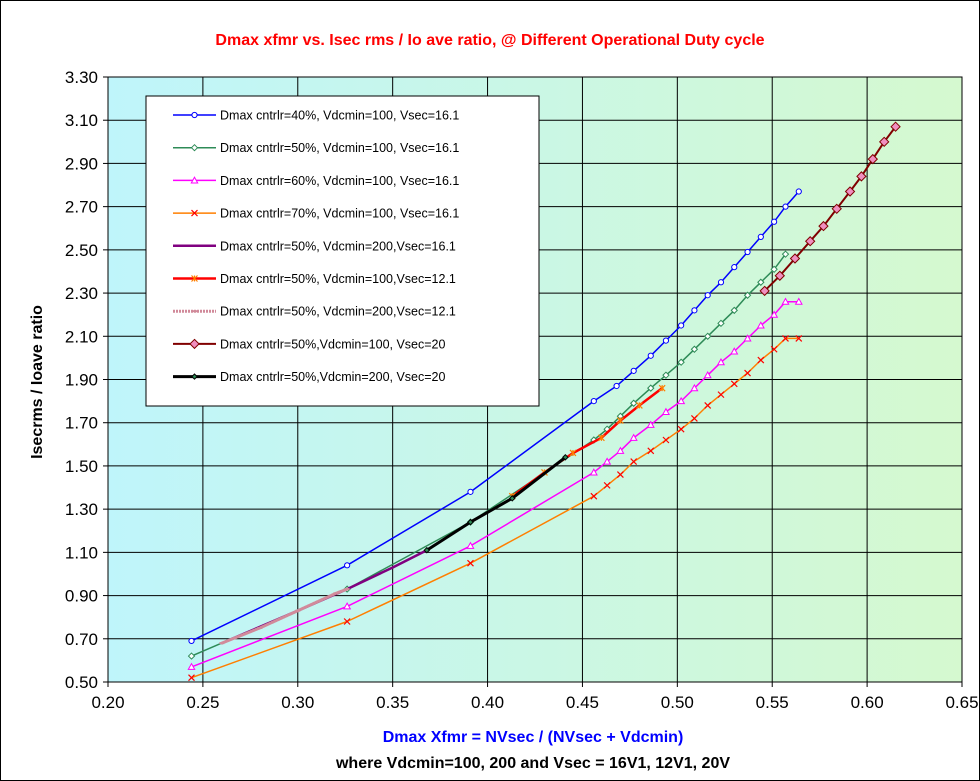 This screenshot has height=781, width=980. Describe the element at coordinates (81, 466) in the screenshot. I see `y-tick-label: 1.50` at that location.